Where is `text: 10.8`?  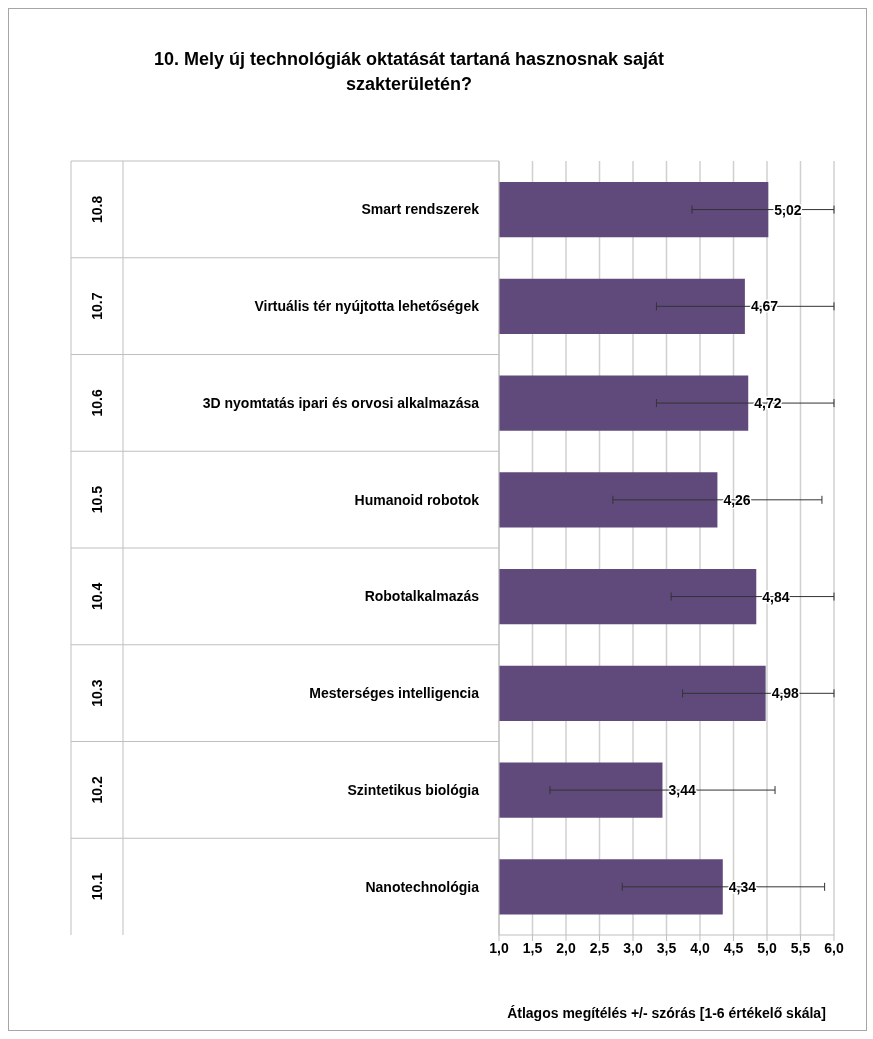 text: 10.8 is located at coordinates (97, 209).